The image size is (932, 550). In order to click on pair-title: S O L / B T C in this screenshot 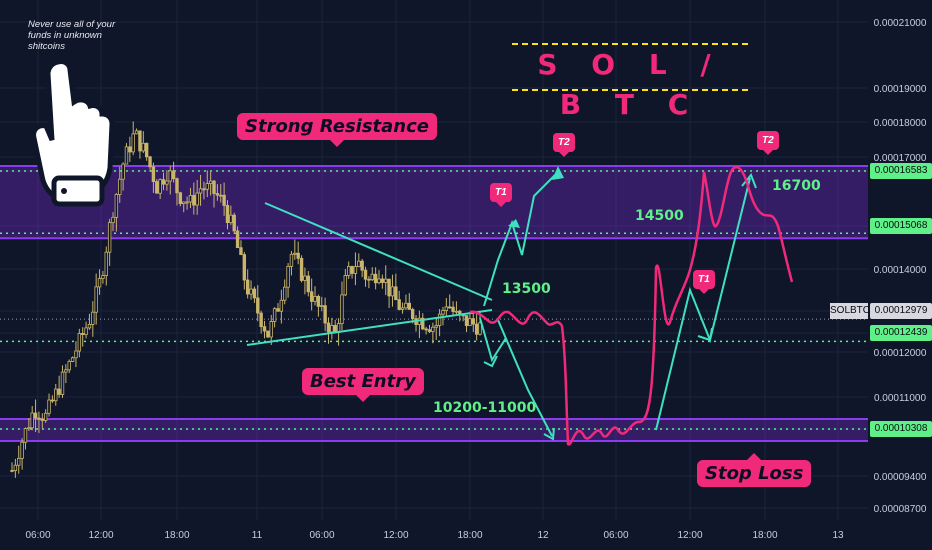, I will do `click(630, 82)`.